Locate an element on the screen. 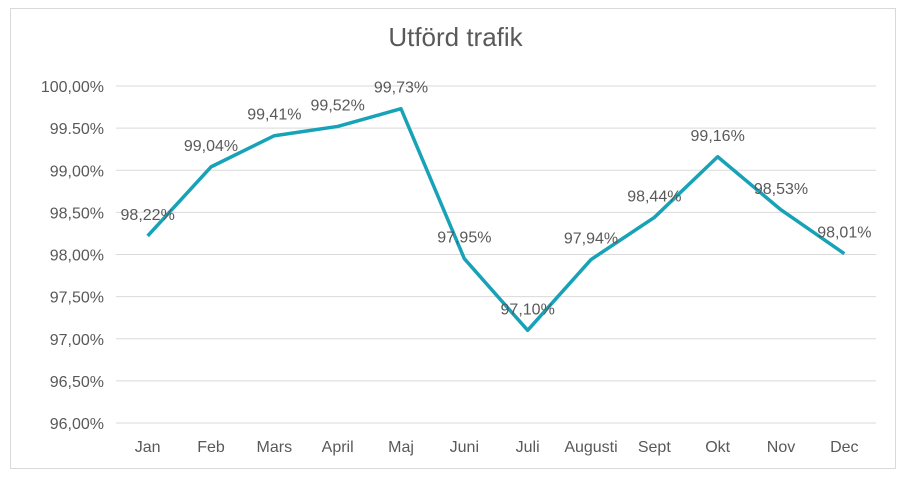 The width and height of the screenshot is (911, 481). x-tick-label: Okt is located at coordinates (717, 447).